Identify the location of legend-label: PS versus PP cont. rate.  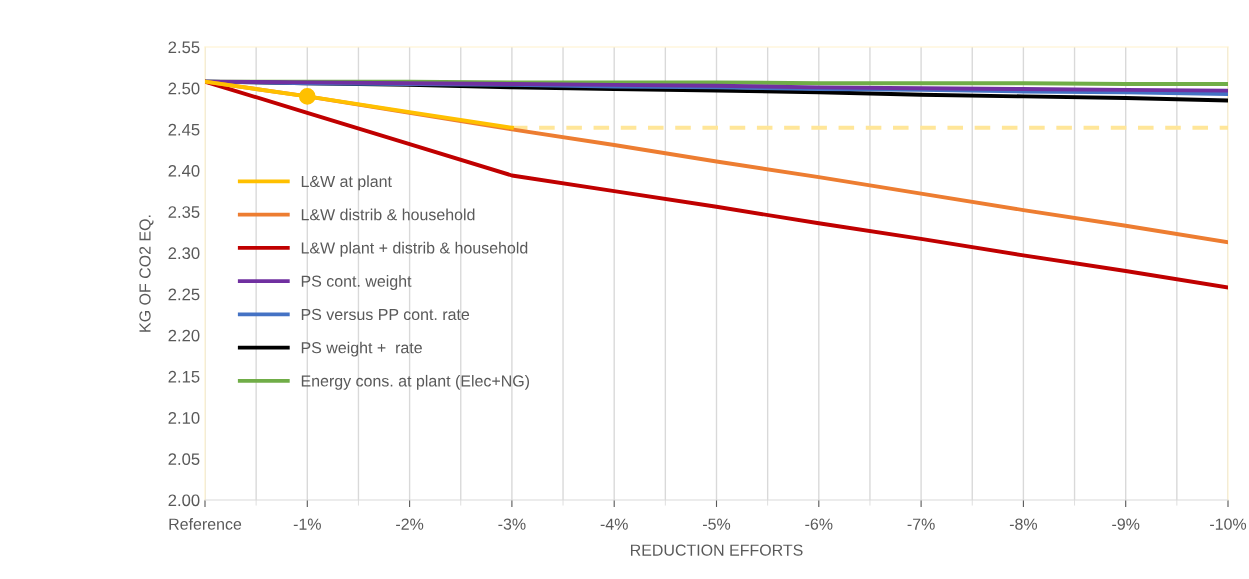
(385, 314).